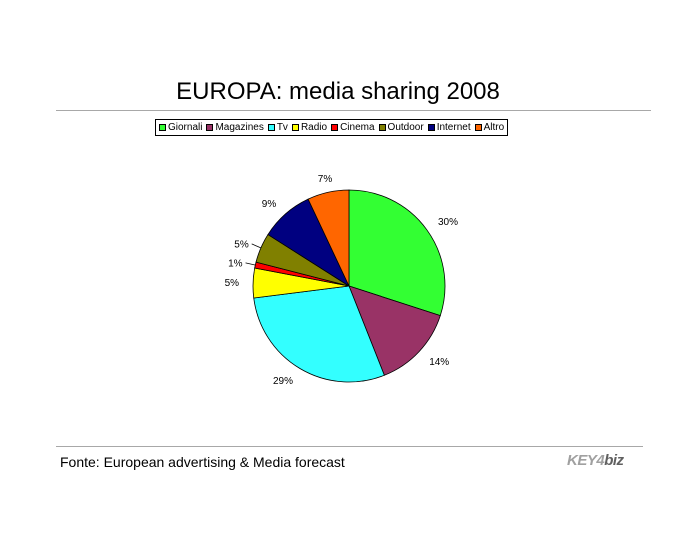  Describe the element at coordinates (283, 381) in the screenshot. I see `data-label-tv: 29%` at that location.